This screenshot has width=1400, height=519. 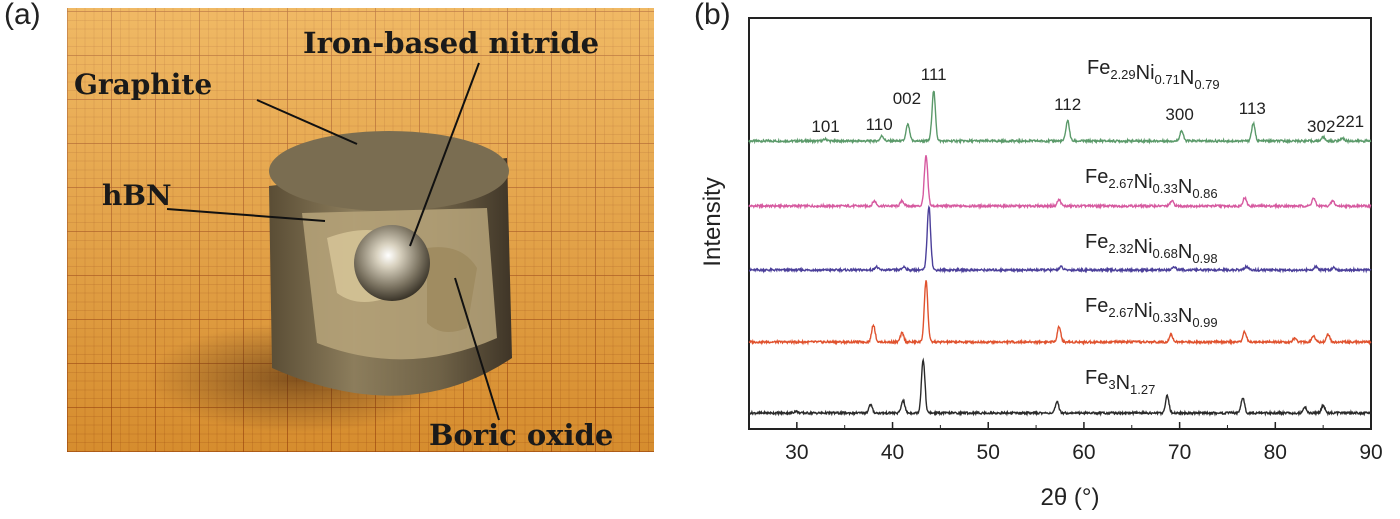 What do you see at coordinates (392, 263) in the screenshot?
I see `iron-nitride-sphere` at bounding box center [392, 263].